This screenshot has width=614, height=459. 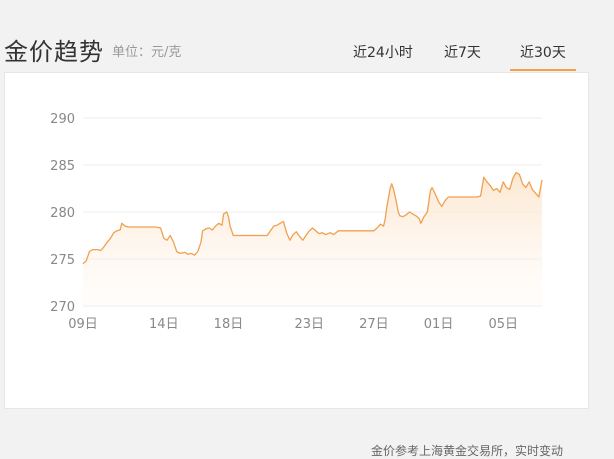 I want to click on y-tick-label: 270, so click(x=62, y=307).